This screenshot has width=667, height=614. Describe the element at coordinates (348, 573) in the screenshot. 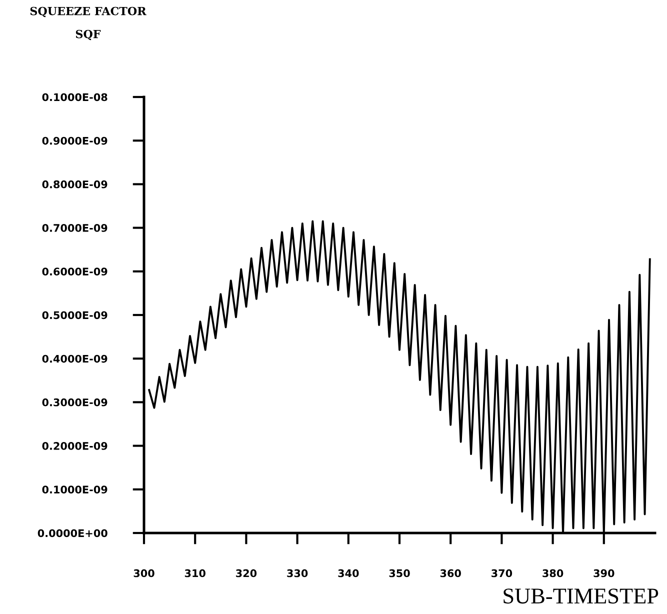

I see `x-tick-label: 340` at that location.